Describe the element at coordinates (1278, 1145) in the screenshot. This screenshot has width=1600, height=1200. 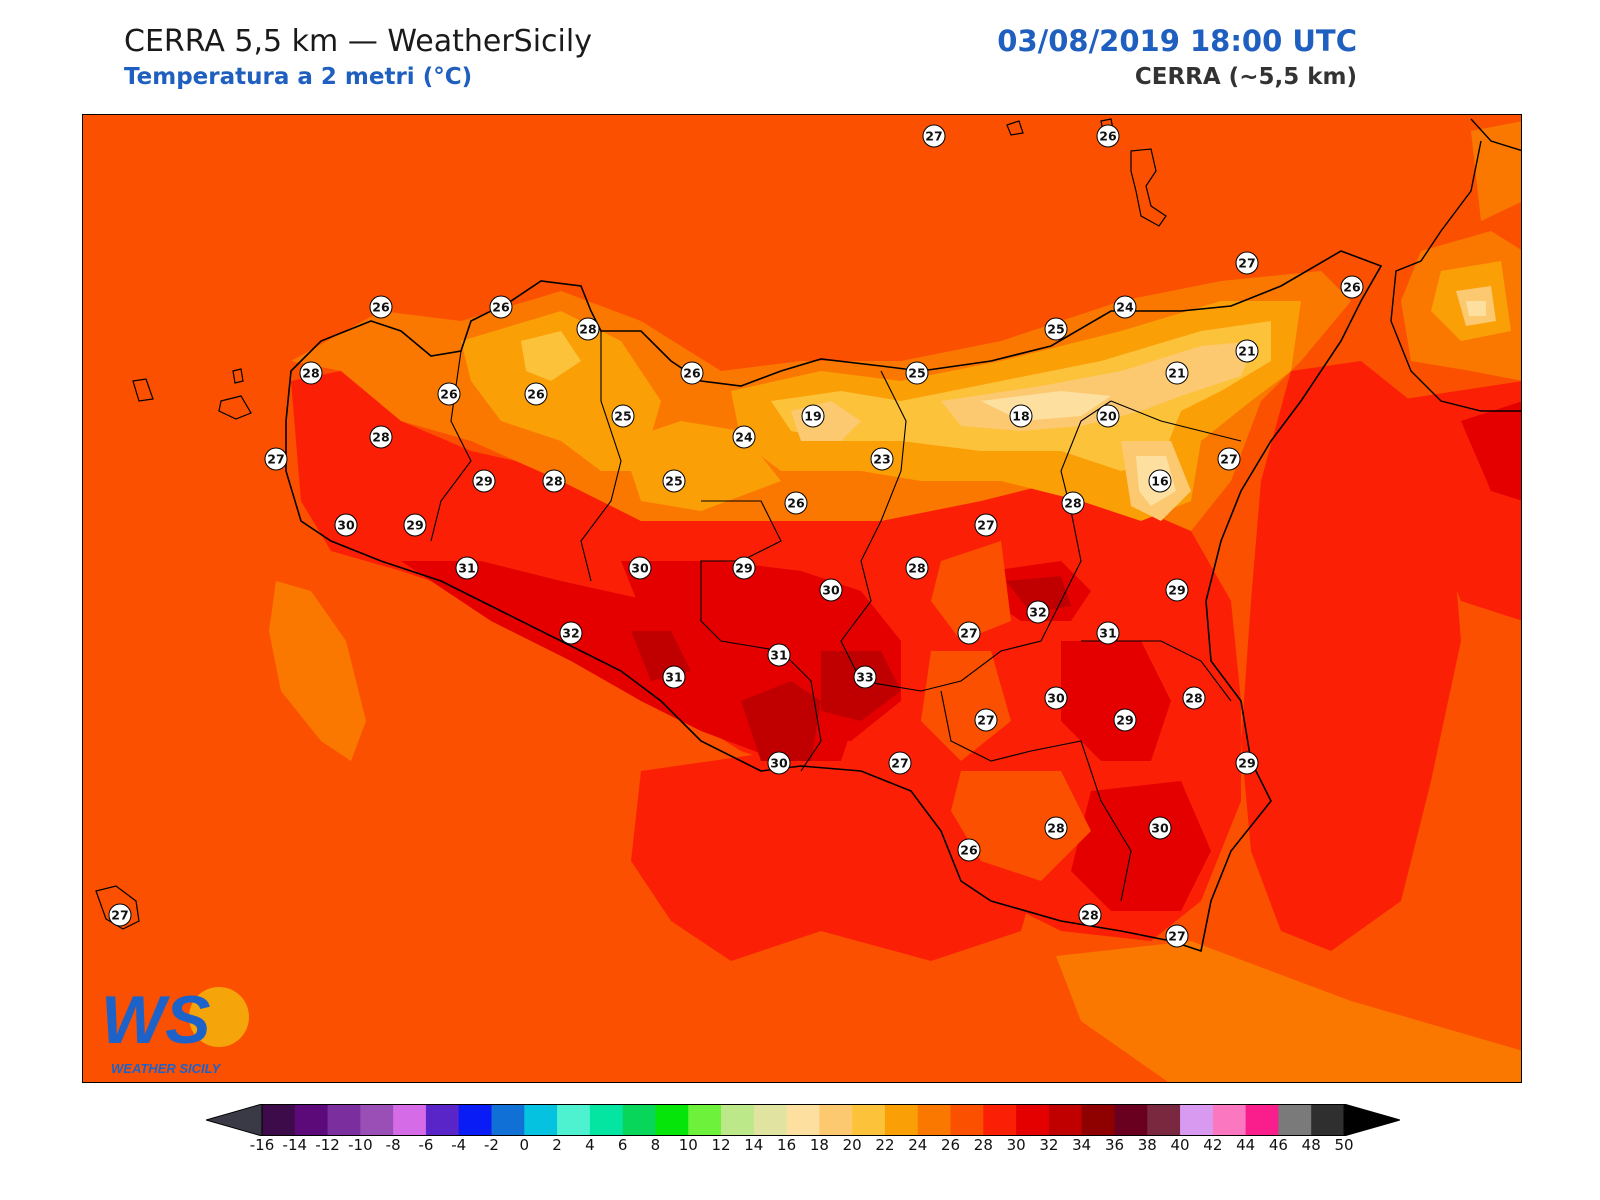
I see `colorbar-tick-label: 46` at that location.